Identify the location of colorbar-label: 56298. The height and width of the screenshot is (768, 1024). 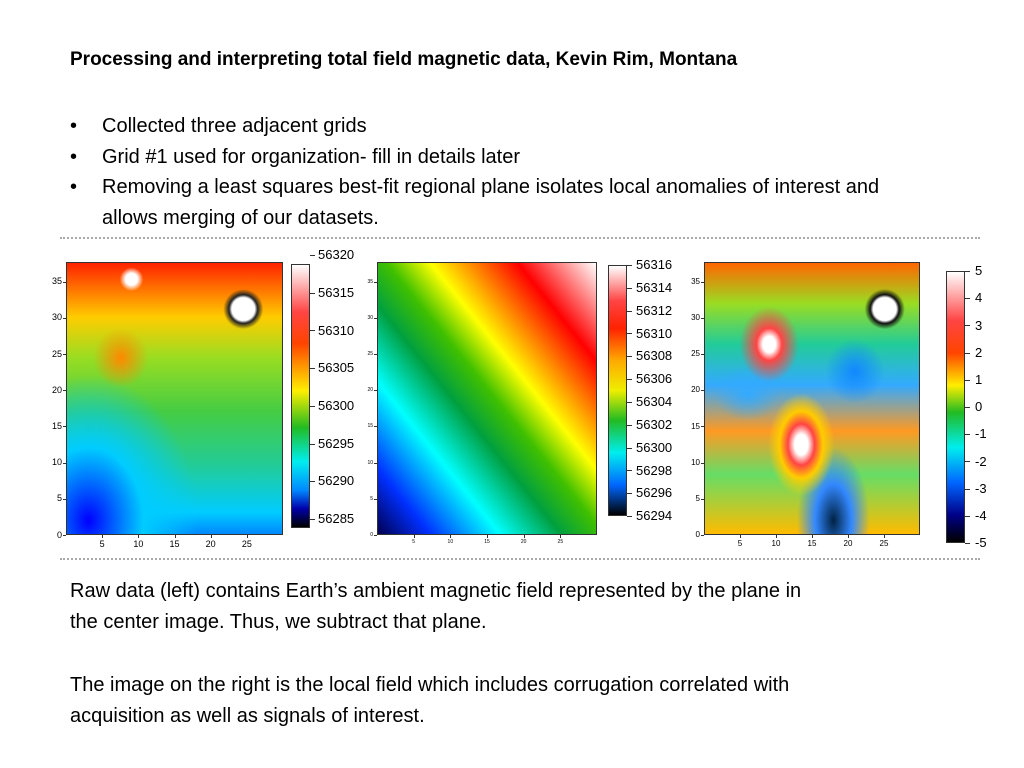
(654, 470).